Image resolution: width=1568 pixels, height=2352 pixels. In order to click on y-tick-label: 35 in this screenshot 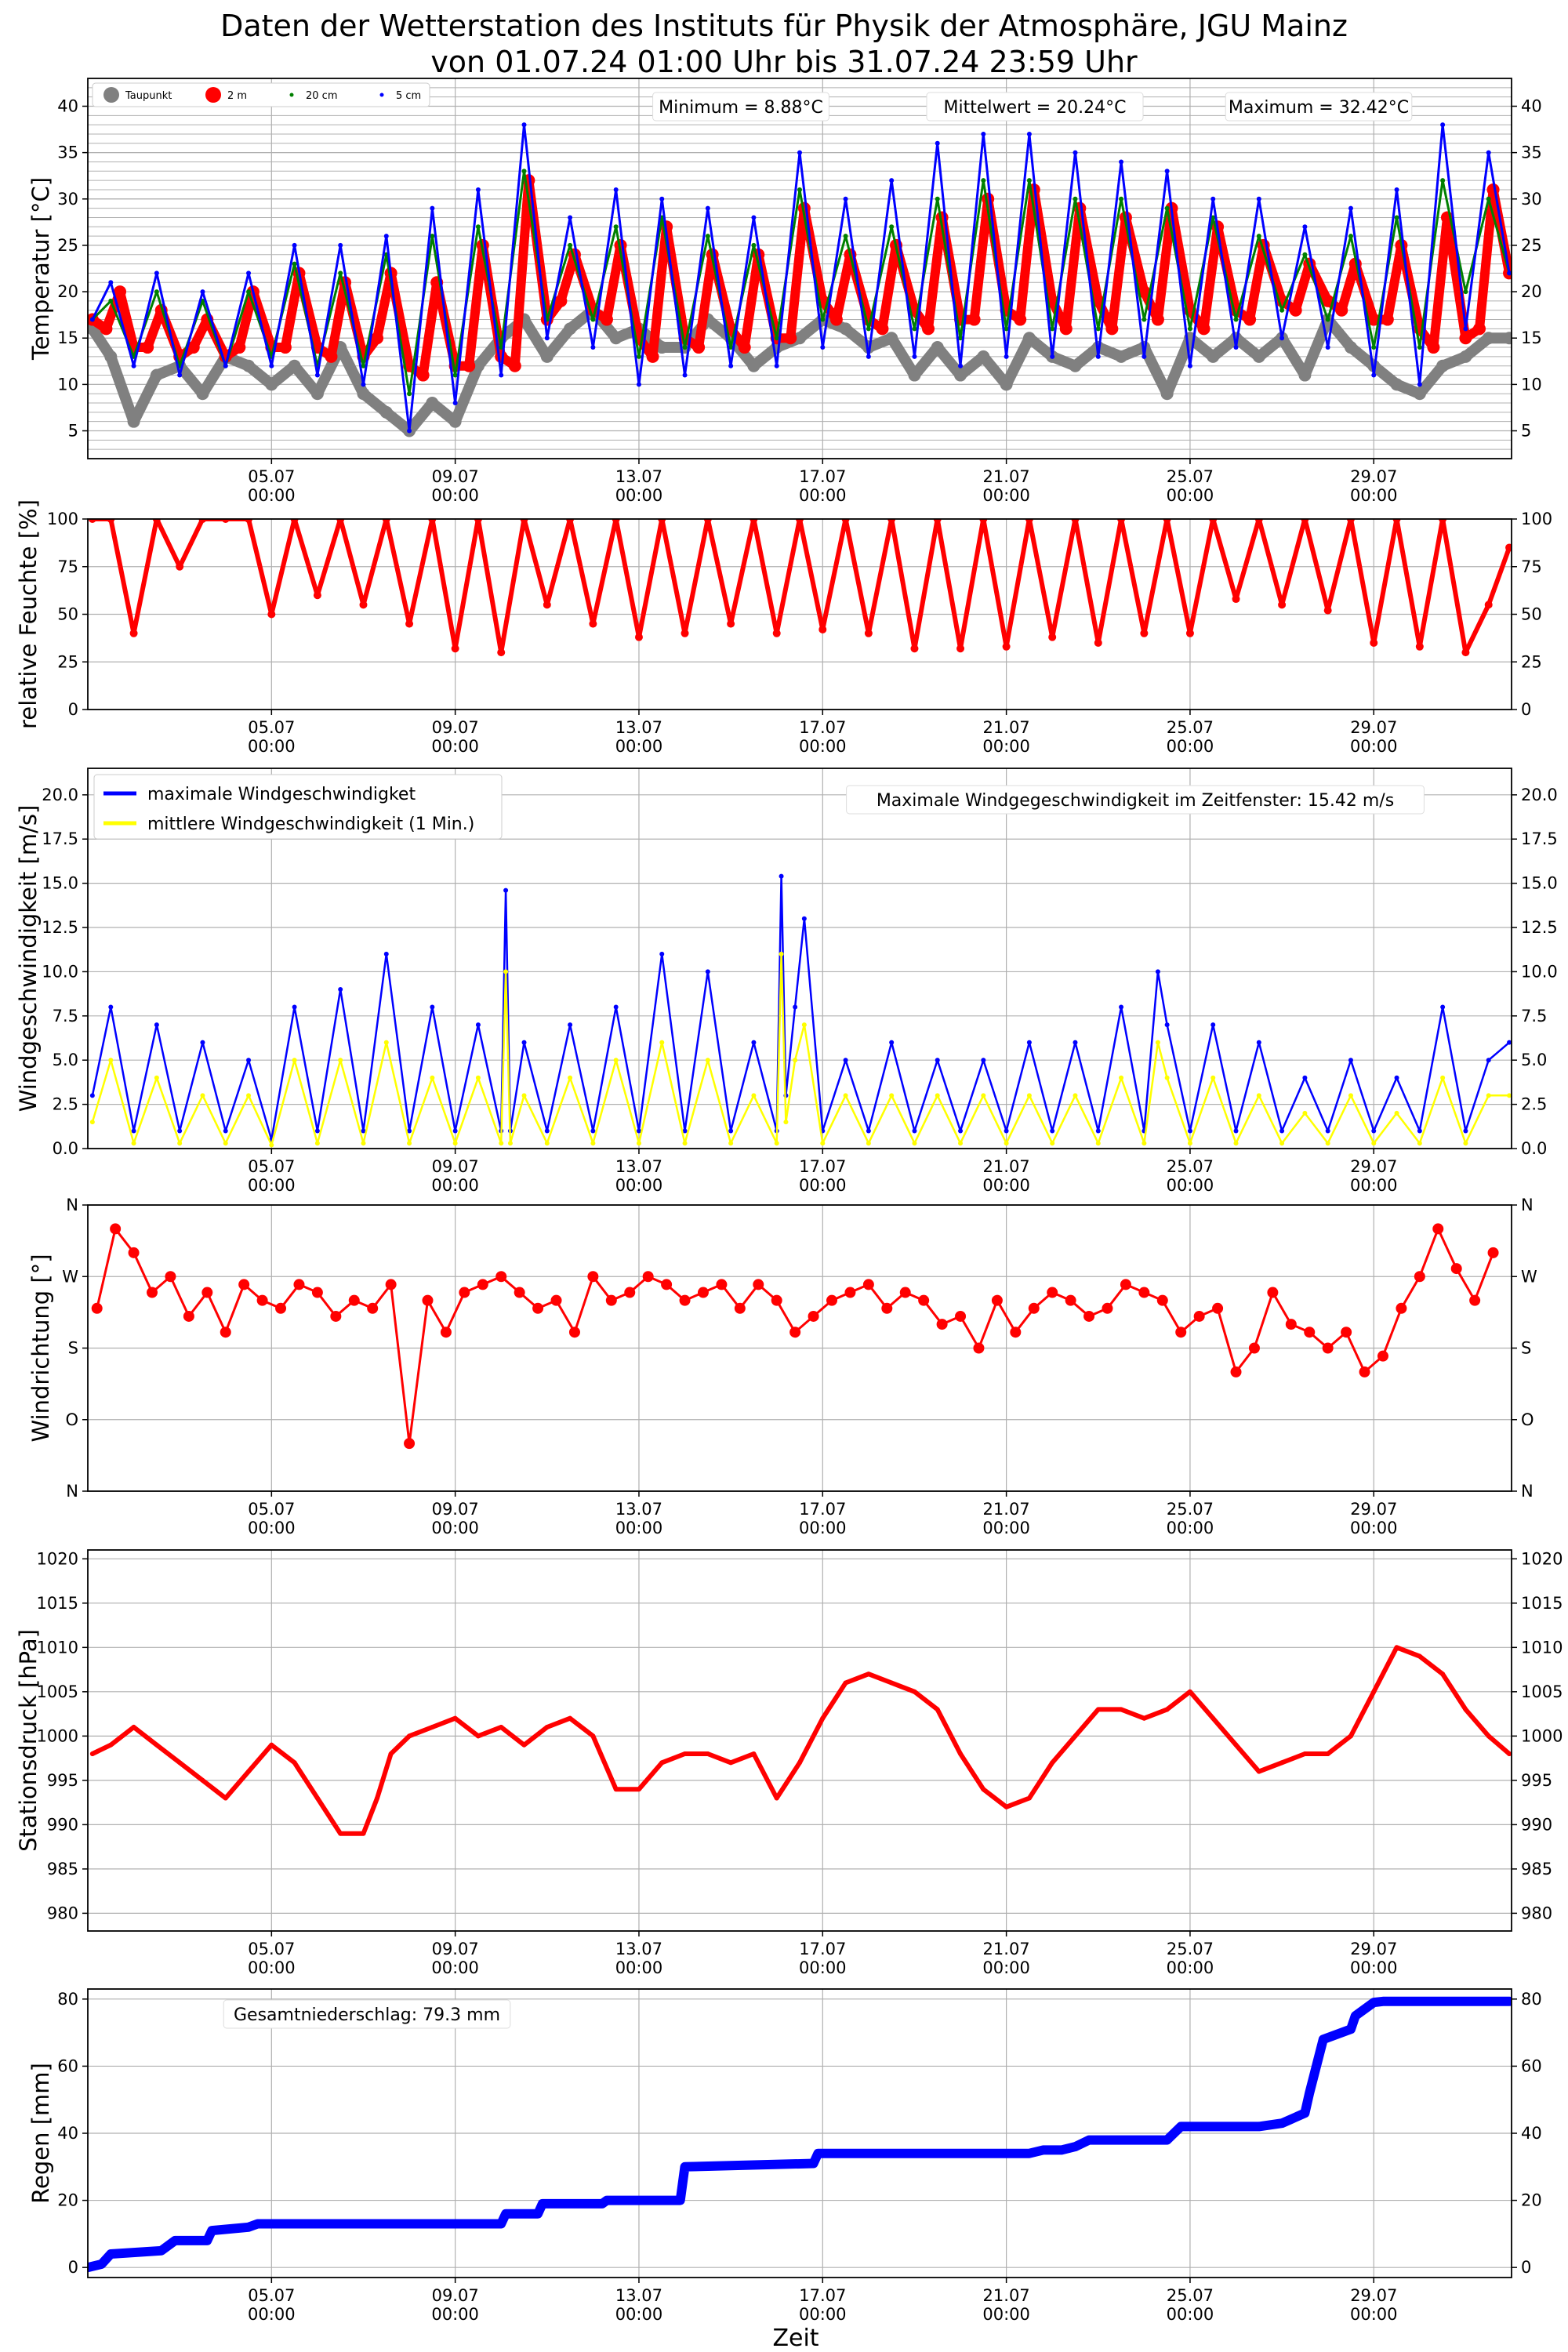, I will do `click(67, 152)`.